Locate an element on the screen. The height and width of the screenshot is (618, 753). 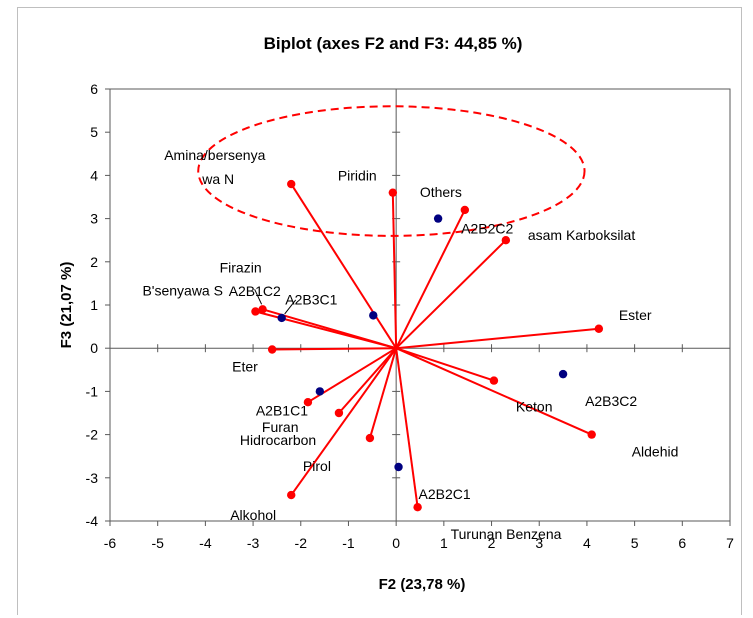
x-tick-label: 5 is located at coordinates (635, 543).